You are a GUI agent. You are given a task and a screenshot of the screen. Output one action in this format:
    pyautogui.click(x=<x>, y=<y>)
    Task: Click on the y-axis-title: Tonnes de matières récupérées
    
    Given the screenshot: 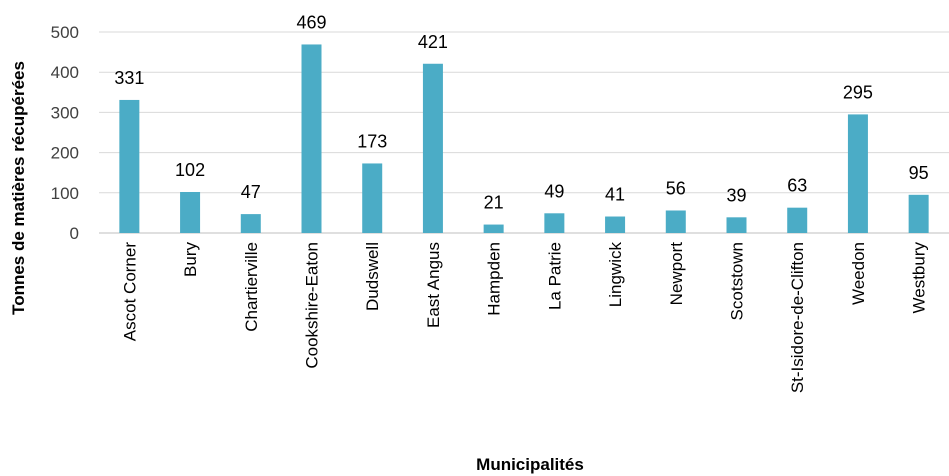 What is the action you would take?
    pyautogui.click(x=18, y=188)
    